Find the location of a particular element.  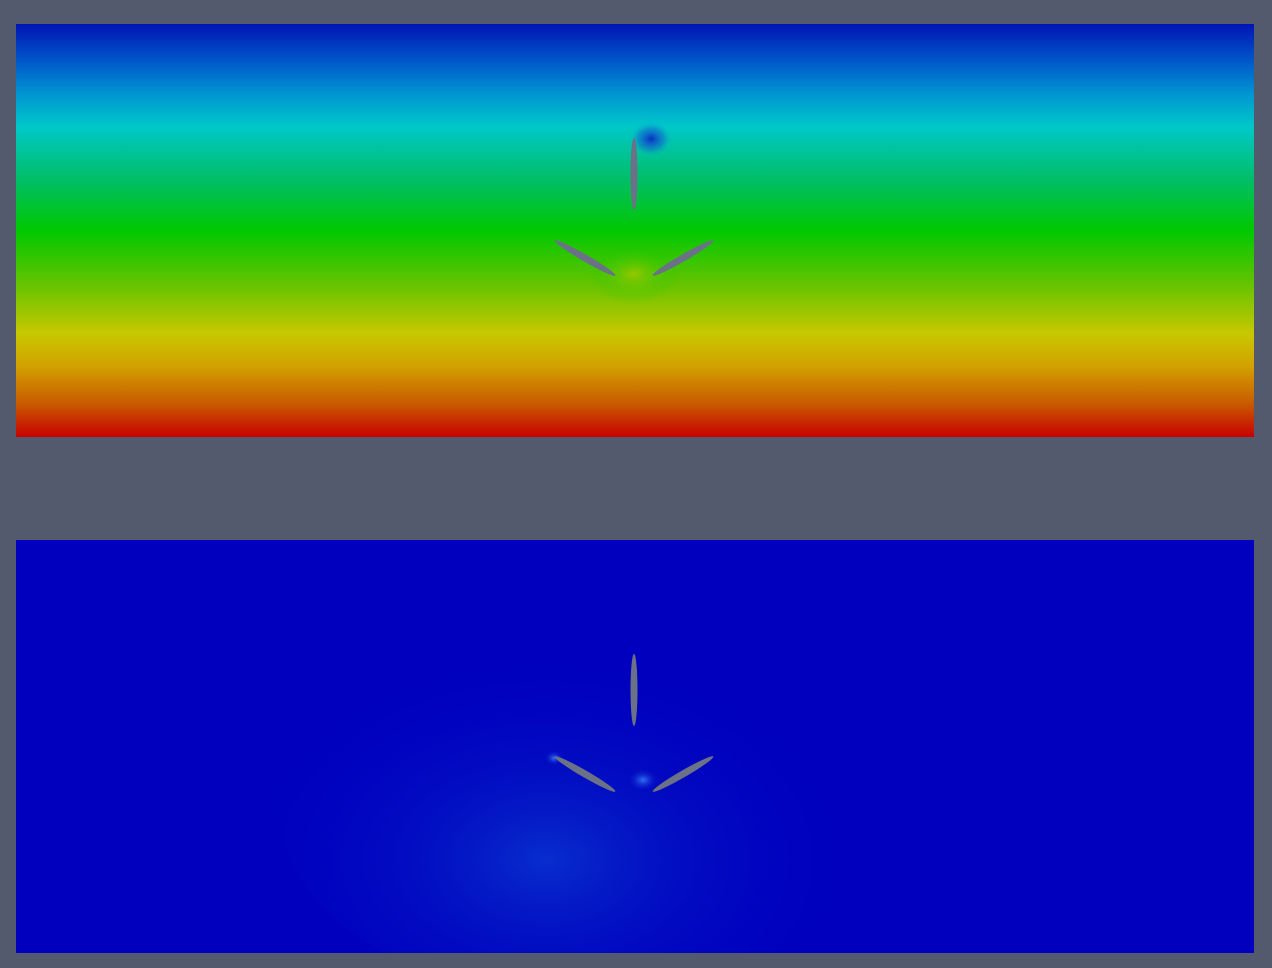

tip-vortex is located at coordinates (651, 139).